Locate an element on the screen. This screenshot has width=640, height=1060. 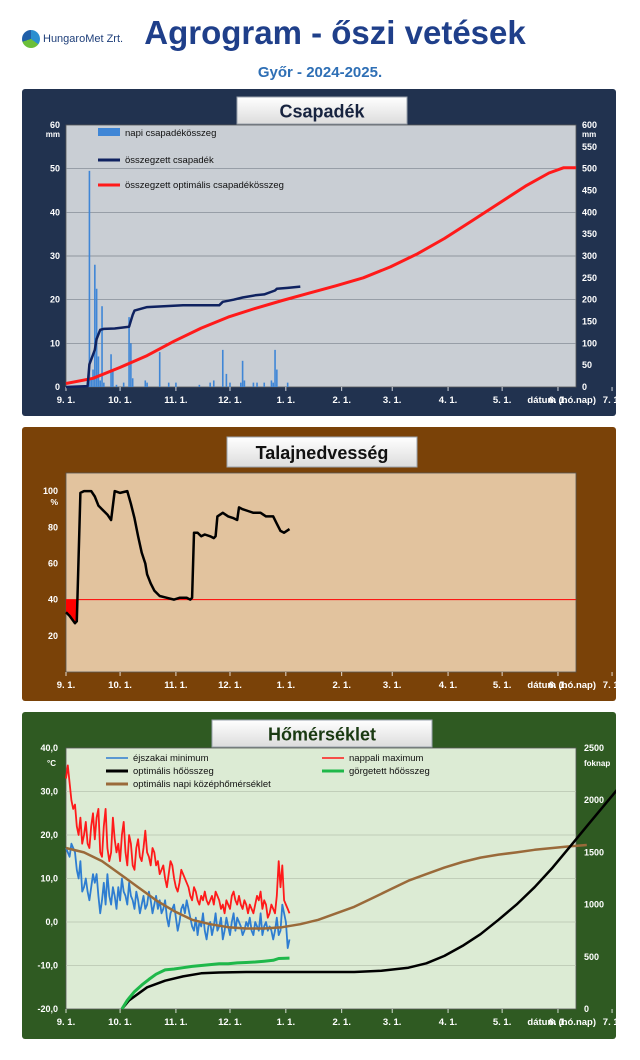
y-tick-label: 0,0 is located at coordinates (51, 922).